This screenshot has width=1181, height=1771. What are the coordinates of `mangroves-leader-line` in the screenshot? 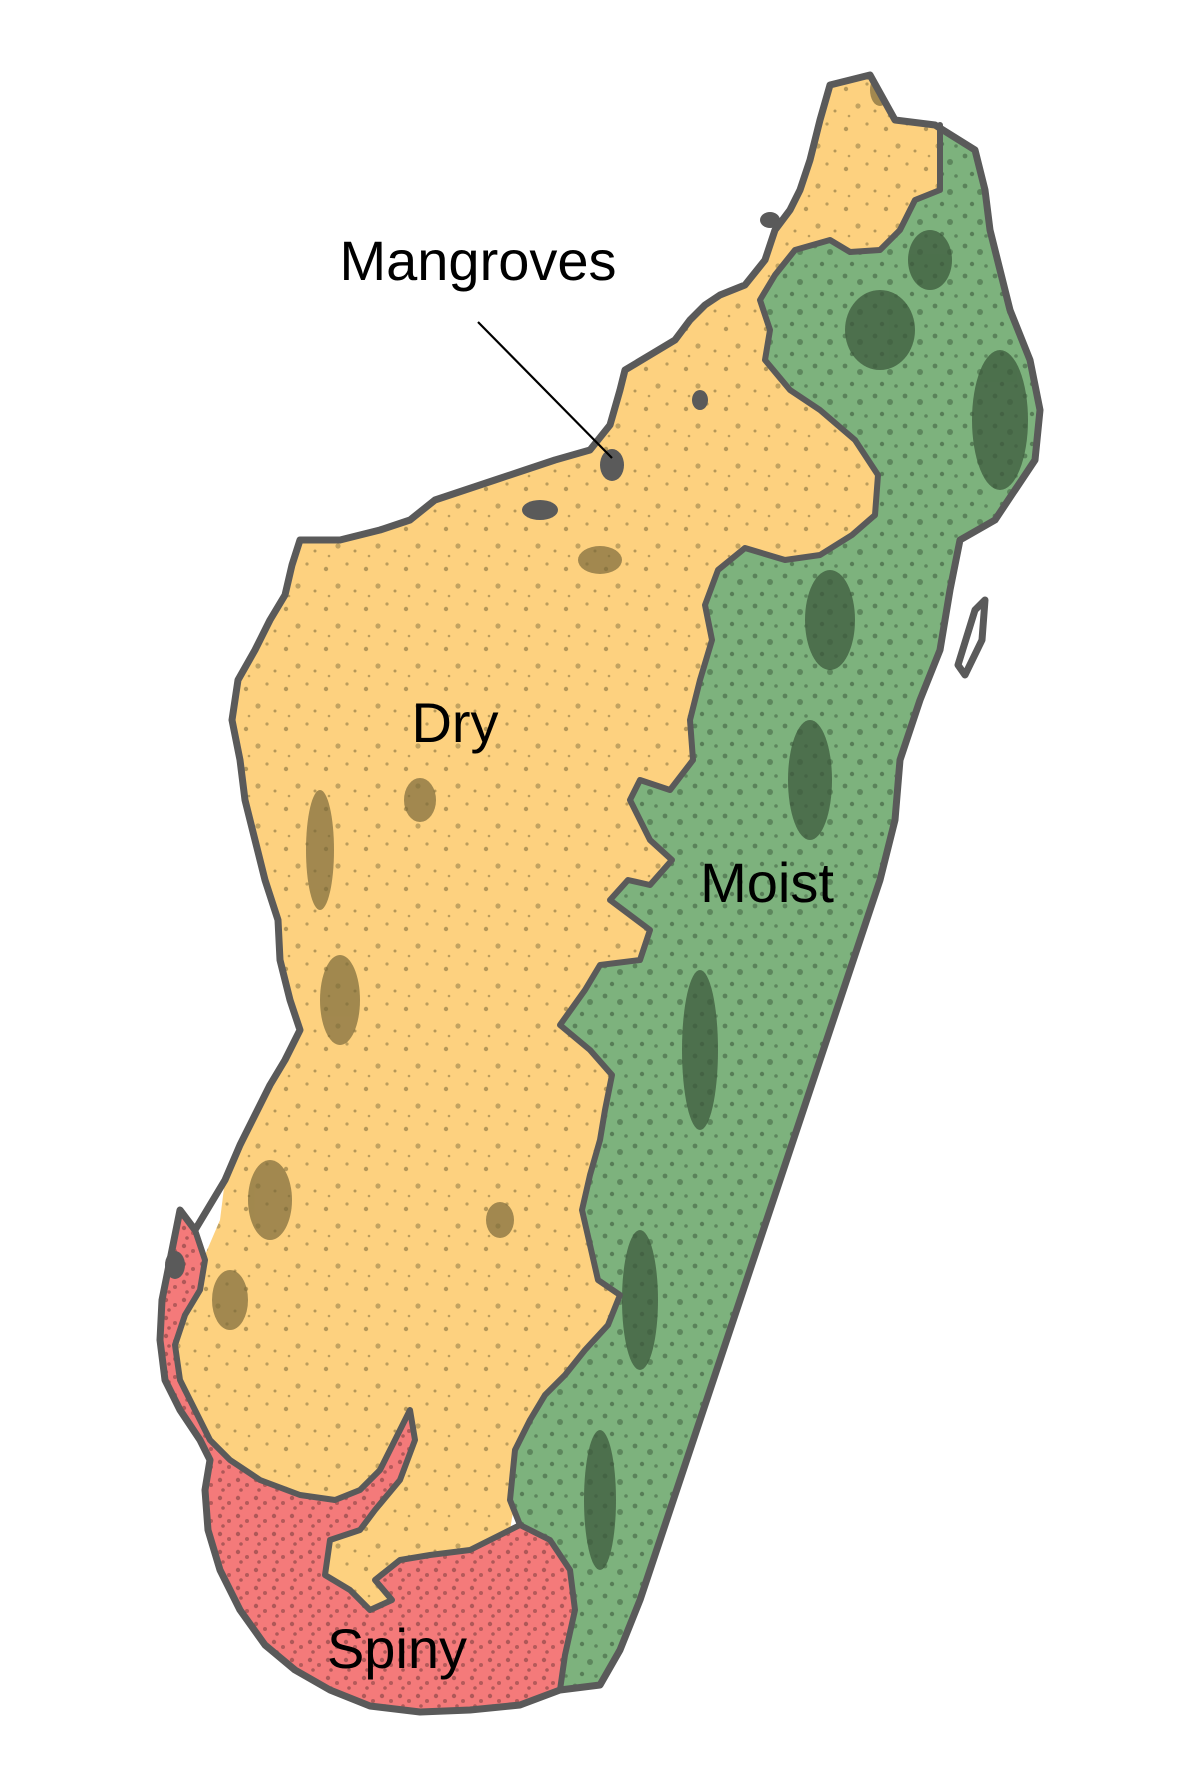 It's located at (545, 390).